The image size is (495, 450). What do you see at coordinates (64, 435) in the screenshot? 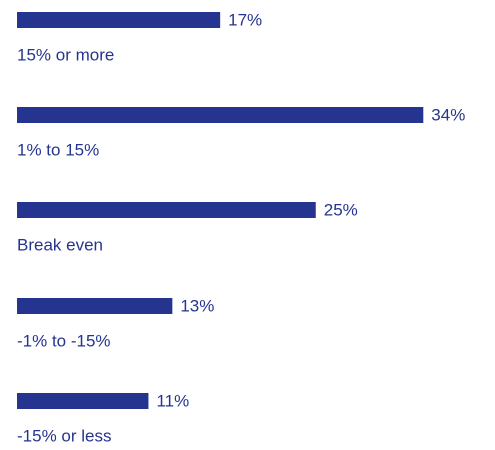
I see `category-label: -15% or less` at bounding box center [64, 435].